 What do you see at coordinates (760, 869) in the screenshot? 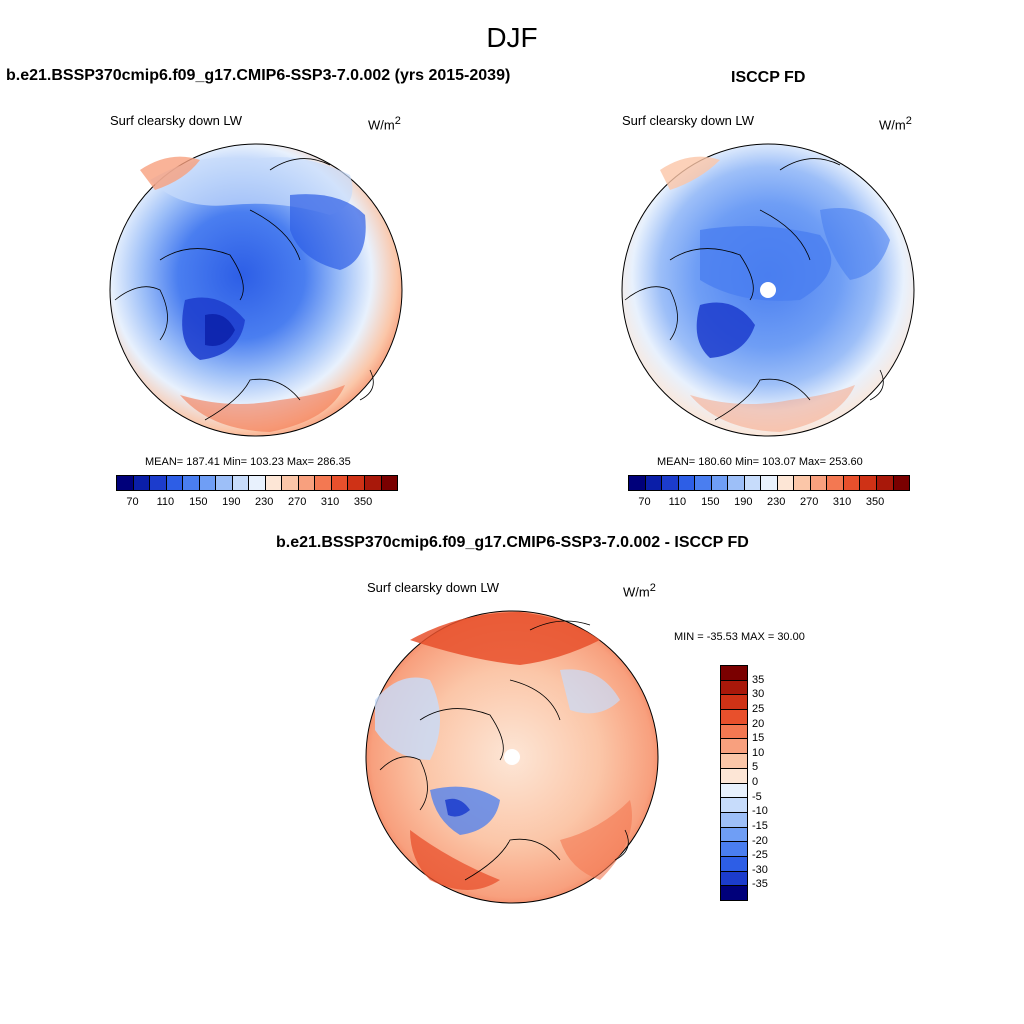
I see `diff-colorbar-tick-label: -30` at bounding box center [760, 869].